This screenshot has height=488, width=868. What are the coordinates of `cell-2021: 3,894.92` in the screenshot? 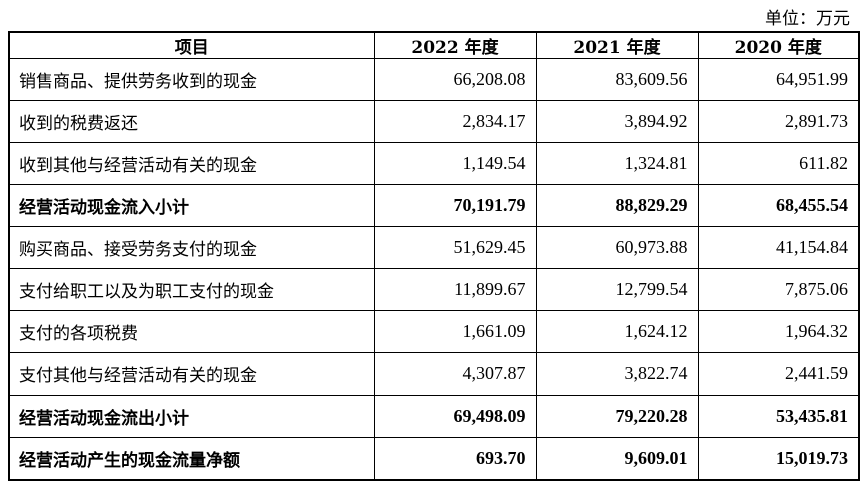 It's located at (617, 122).